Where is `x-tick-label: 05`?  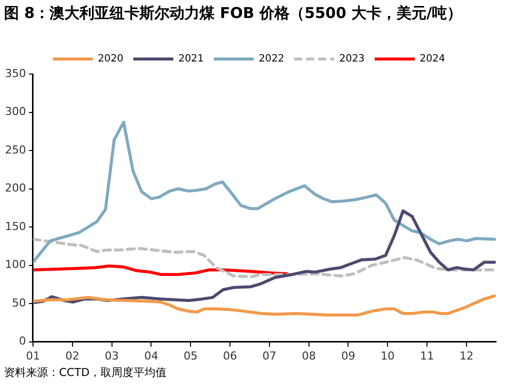 x-tick-label: 05 is located at coordinates (191, 355).